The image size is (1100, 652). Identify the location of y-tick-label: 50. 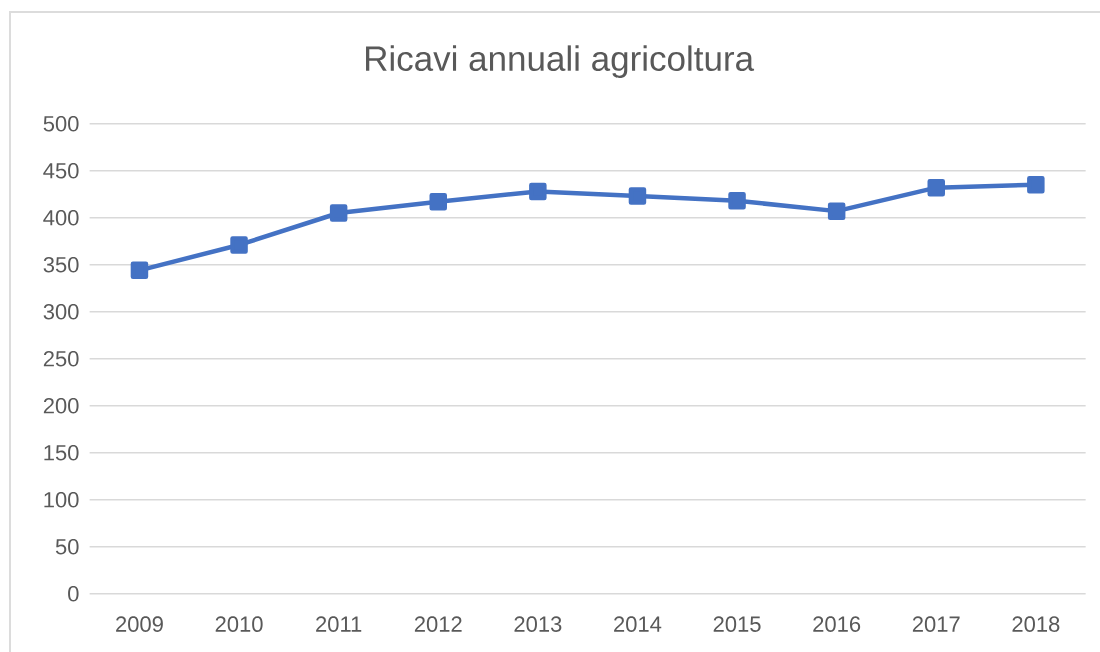
(67, 546).